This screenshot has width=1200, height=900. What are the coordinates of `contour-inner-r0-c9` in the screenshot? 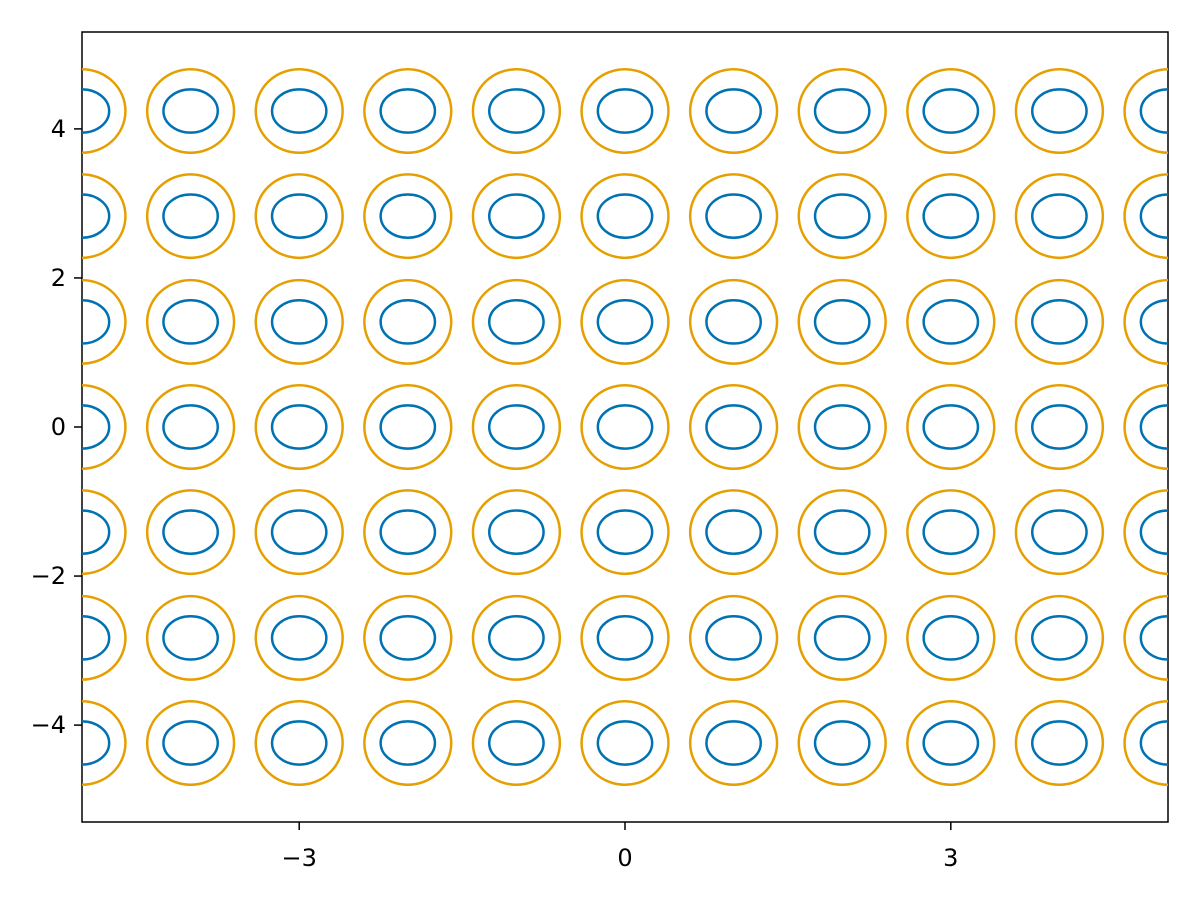 It's located at (1059, 111).